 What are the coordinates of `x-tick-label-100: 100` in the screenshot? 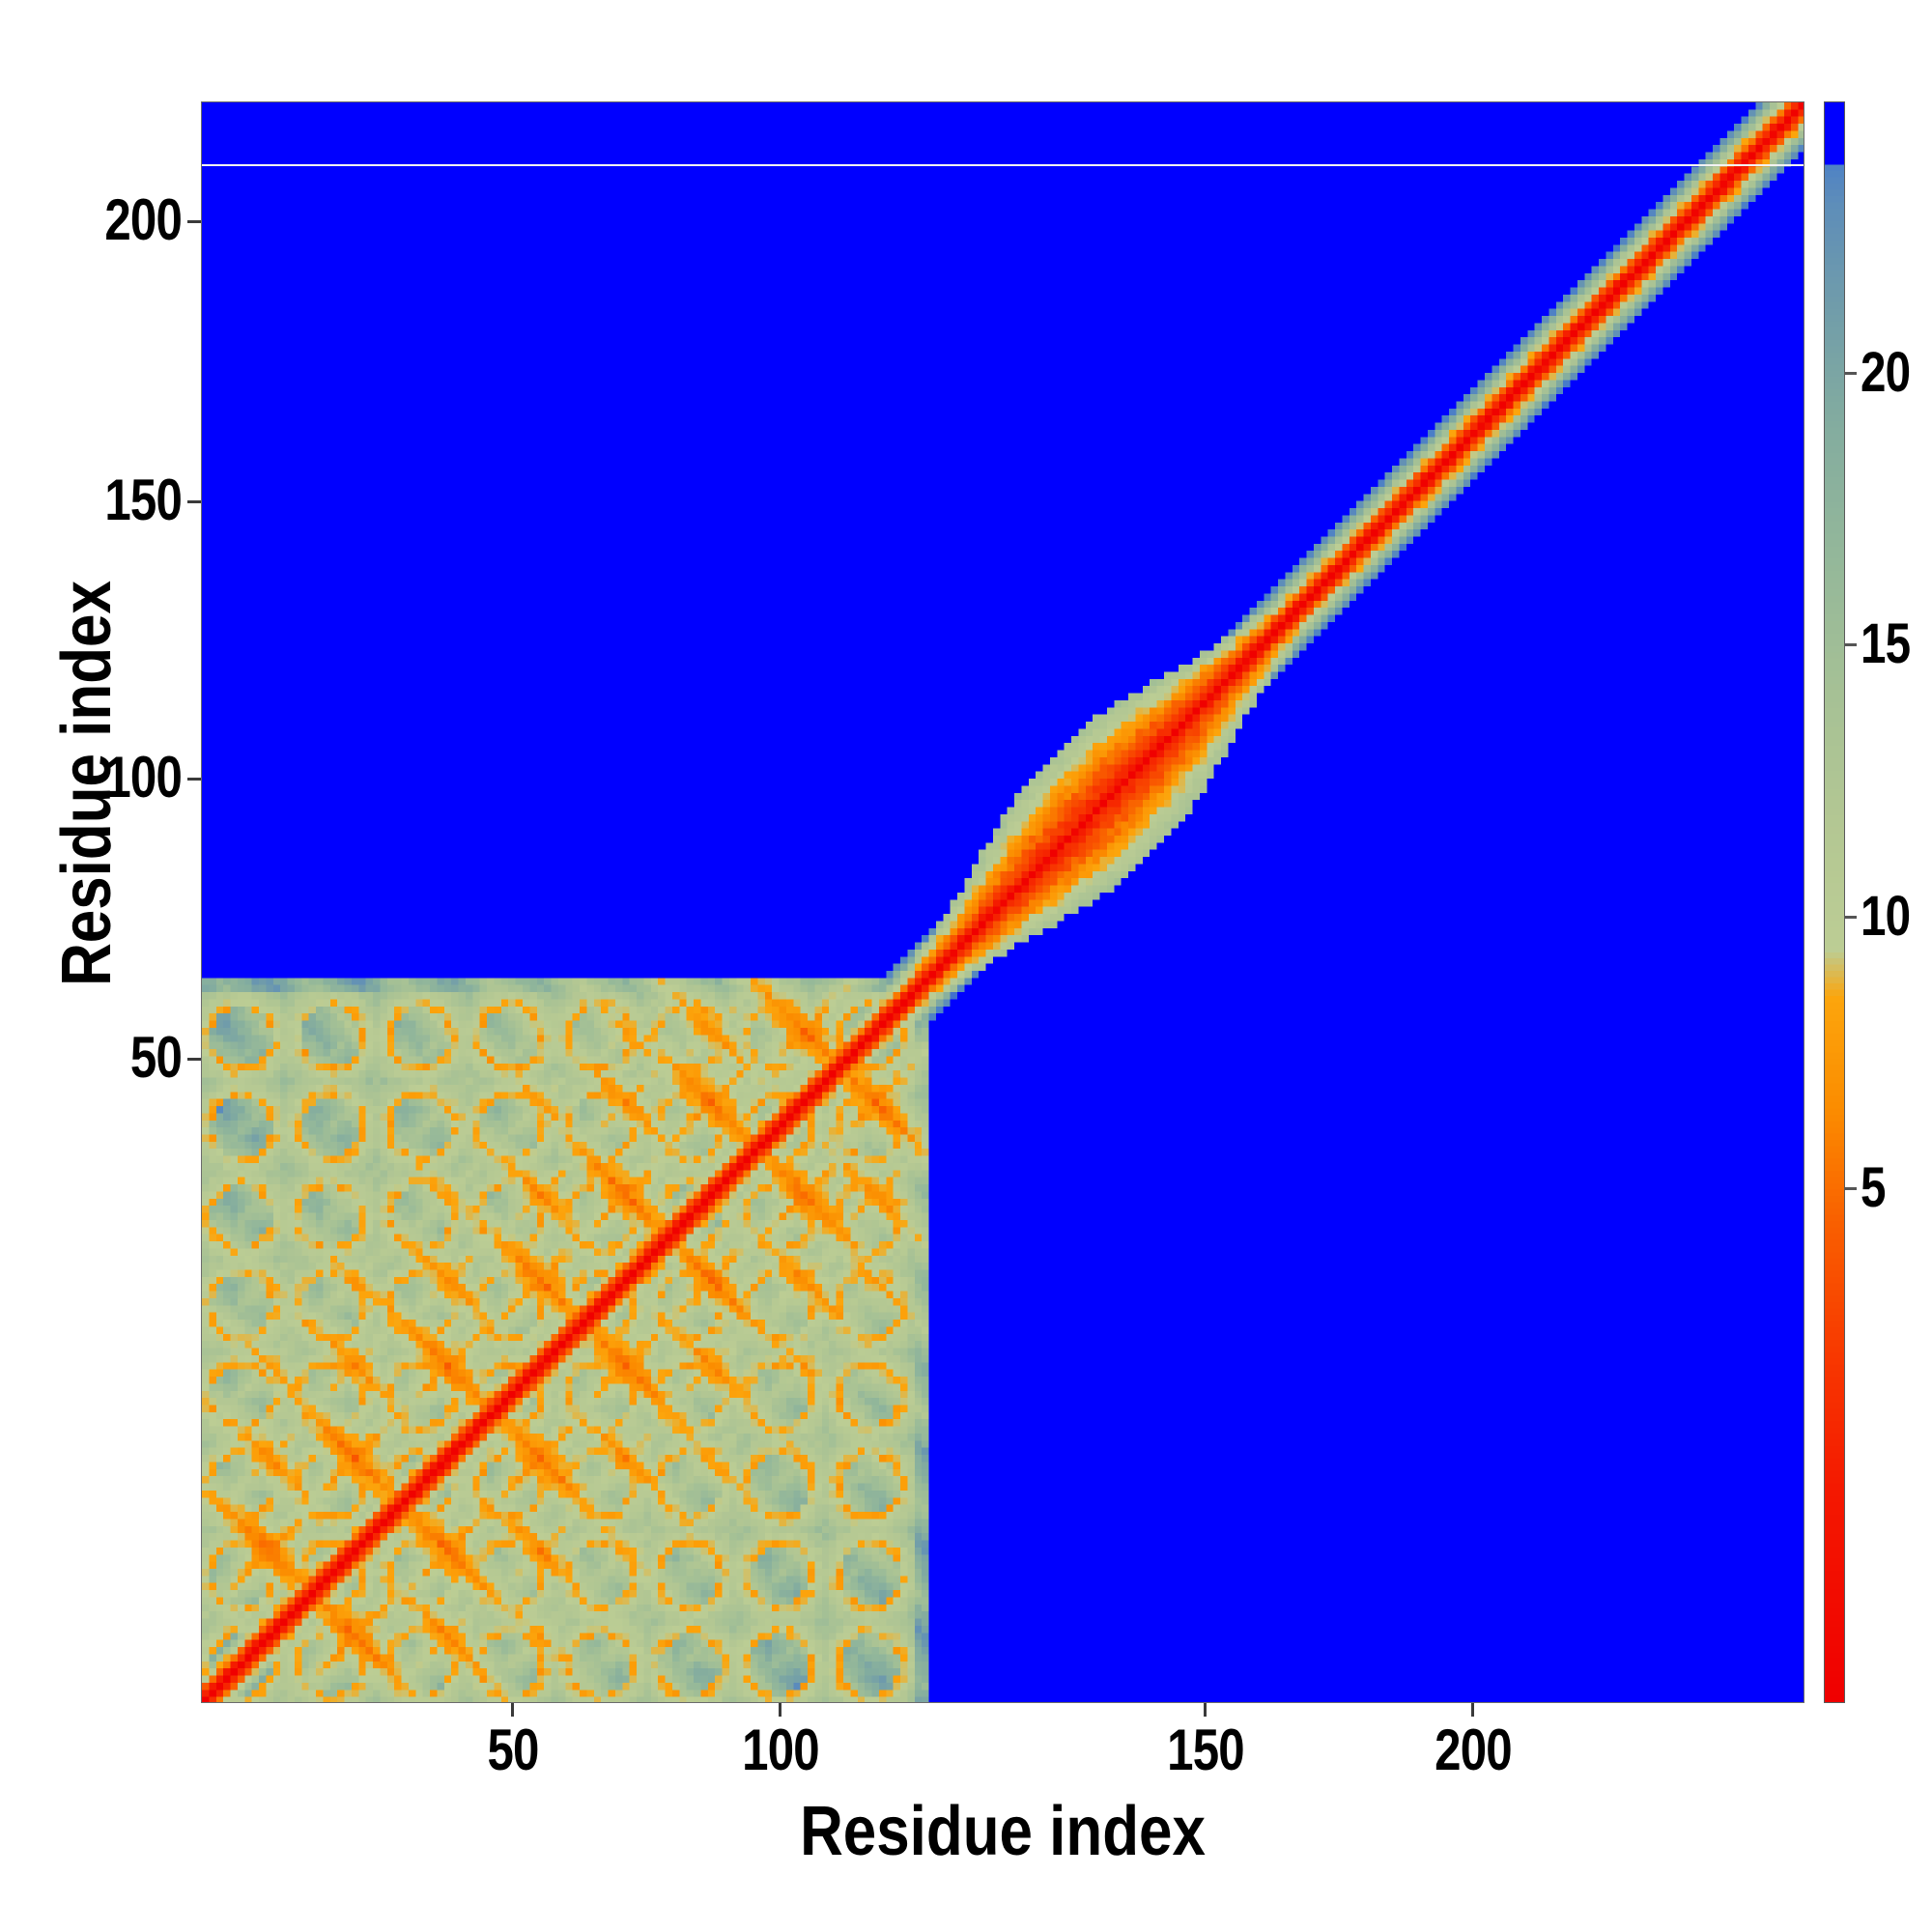 It's located at (780, 1750).